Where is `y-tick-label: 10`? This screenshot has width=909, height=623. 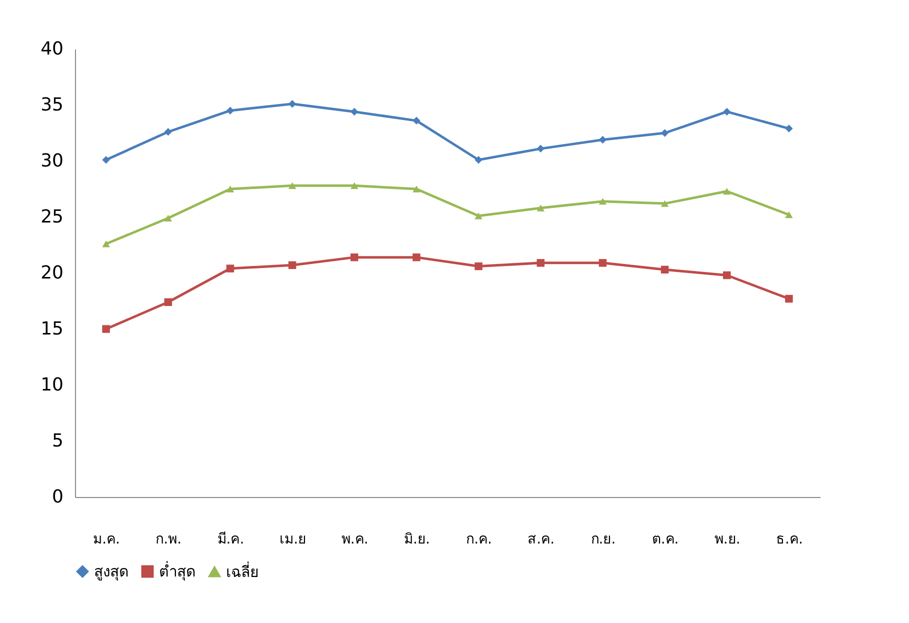 y-tick-label: 10 is located at coordinates (52, 385).